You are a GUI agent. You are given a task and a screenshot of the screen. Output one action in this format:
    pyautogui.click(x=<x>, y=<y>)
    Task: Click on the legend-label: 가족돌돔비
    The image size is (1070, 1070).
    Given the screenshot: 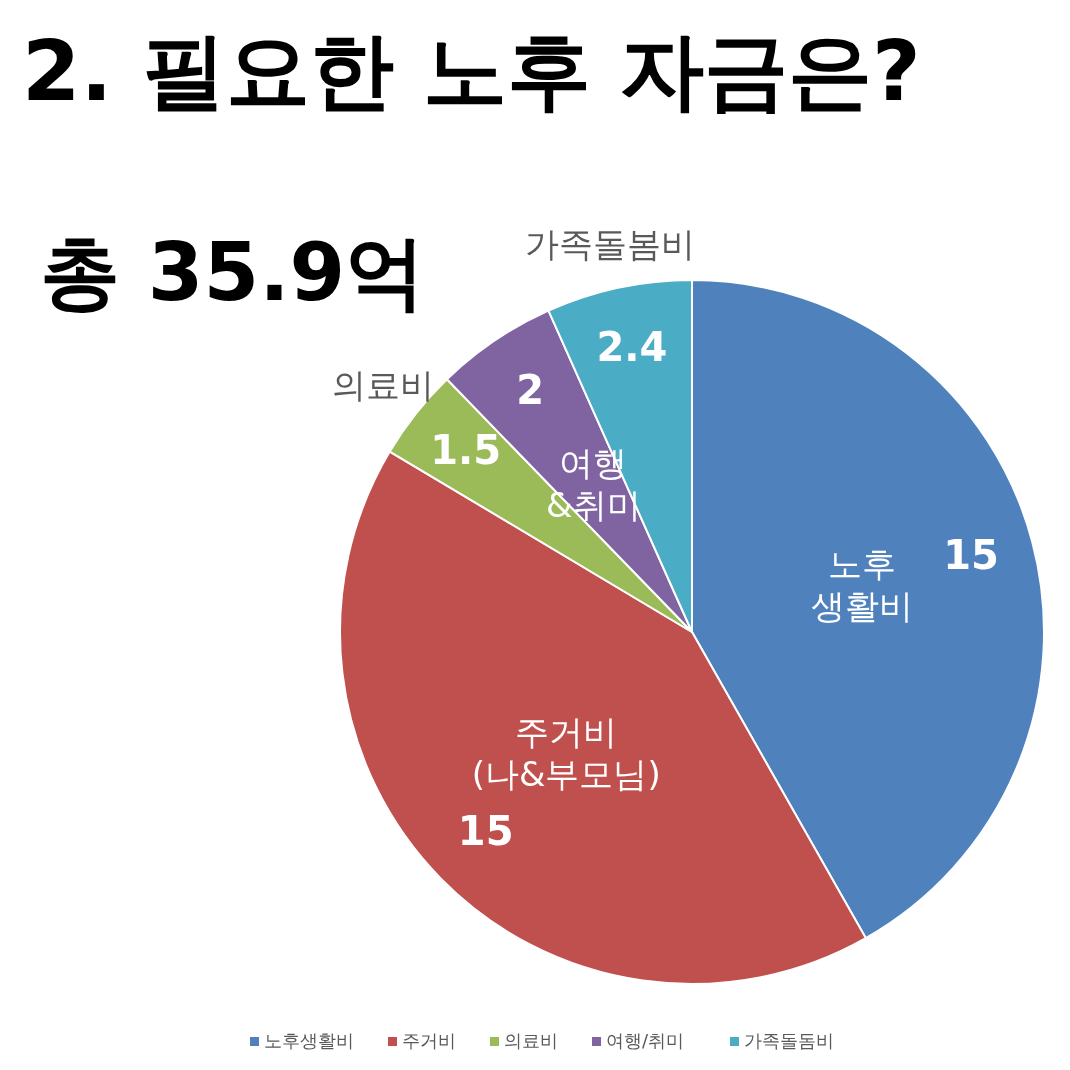 What is the action you would take?
    pyautogui.click(x=789, y=1040)
    